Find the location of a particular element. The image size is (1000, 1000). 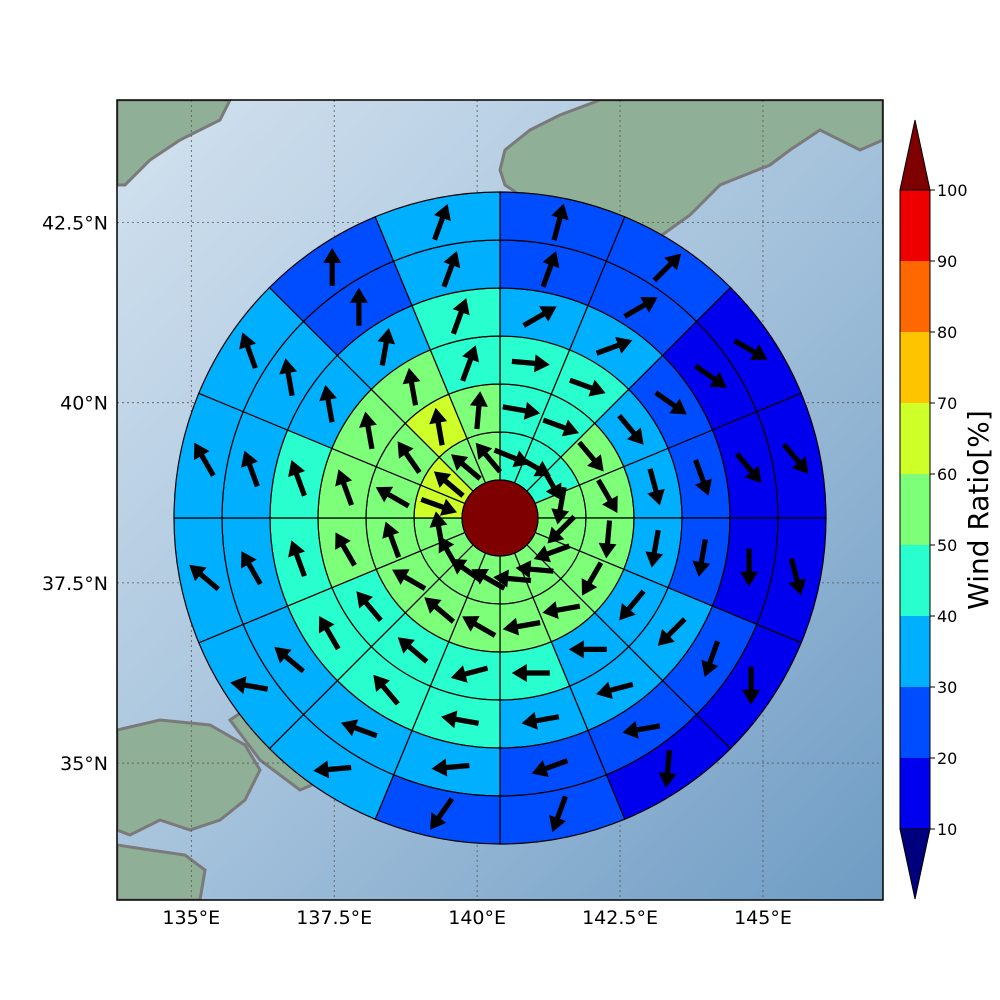

latitude-tick-labels: 42.5°N 40°N 37.5°N 35°N is located at coordinates (75, 494).